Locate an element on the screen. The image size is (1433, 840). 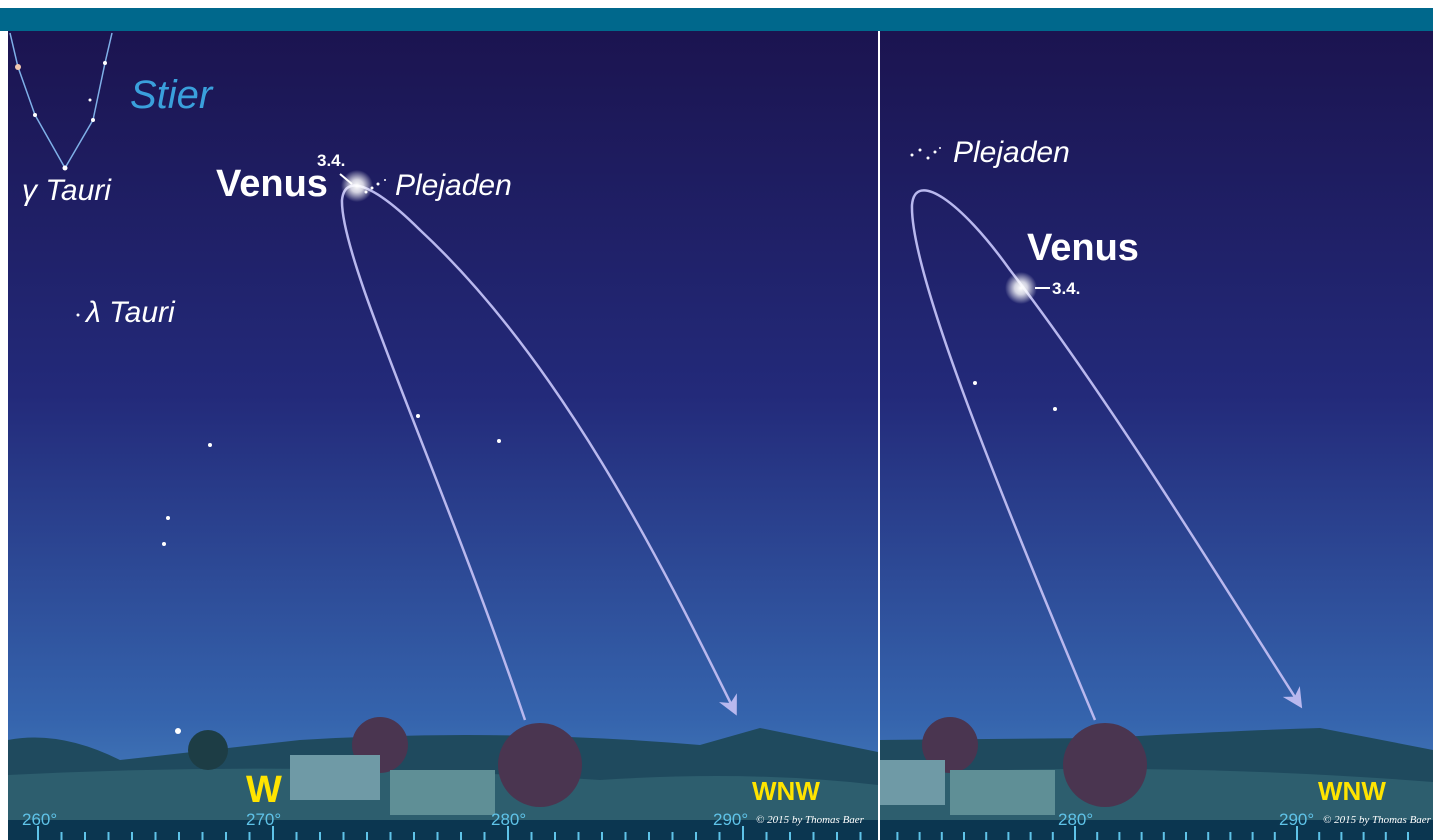
top-bar is located at coordinates (716, 19).